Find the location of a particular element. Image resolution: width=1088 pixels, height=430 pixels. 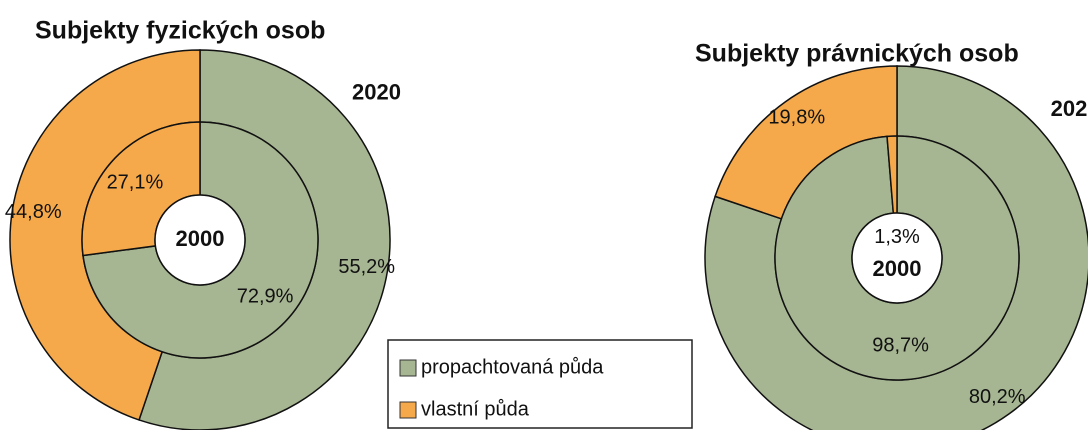

chart-title: Subjekty fyzických osob is located at coordinates (180, 31).